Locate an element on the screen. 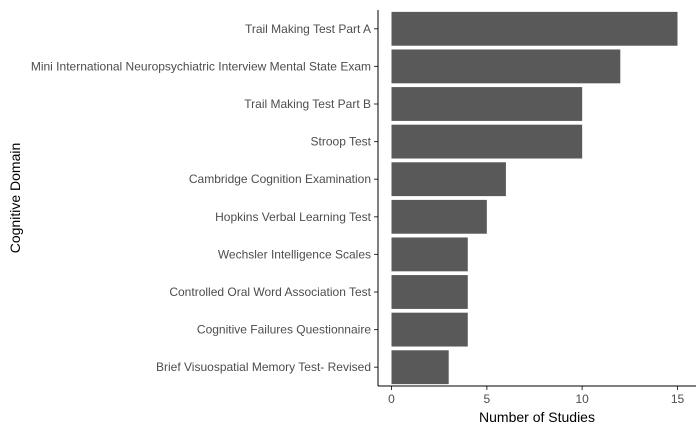 The width and height of the screenshot is (700, 432). x-axis-title: Number of Studies is located at coordinates (537, 417).